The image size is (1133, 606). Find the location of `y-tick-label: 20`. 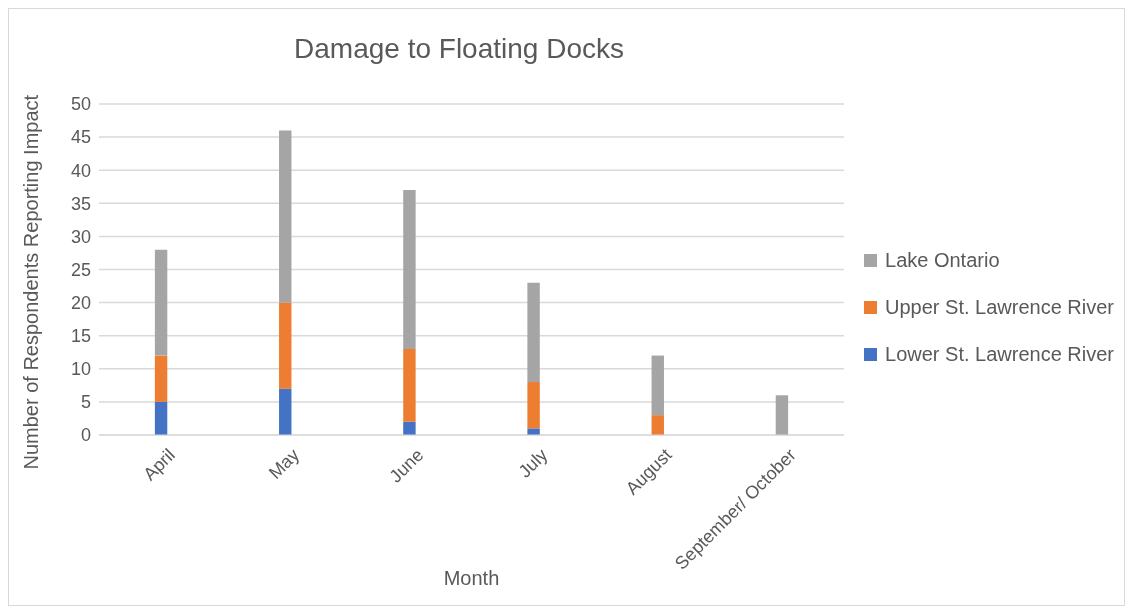

y-tick-label: 20 is located at coordinates (80, 302).